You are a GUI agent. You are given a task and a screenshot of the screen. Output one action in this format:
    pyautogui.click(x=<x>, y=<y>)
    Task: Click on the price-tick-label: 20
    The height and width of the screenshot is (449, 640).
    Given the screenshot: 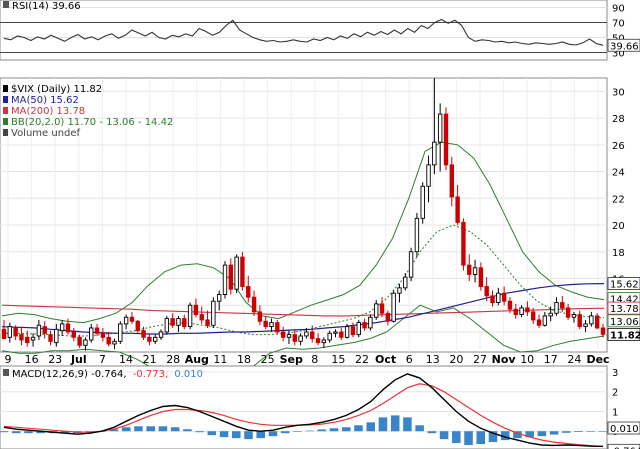 What is the action you would take?
    pyautogui.click(x=618, y=226)
    